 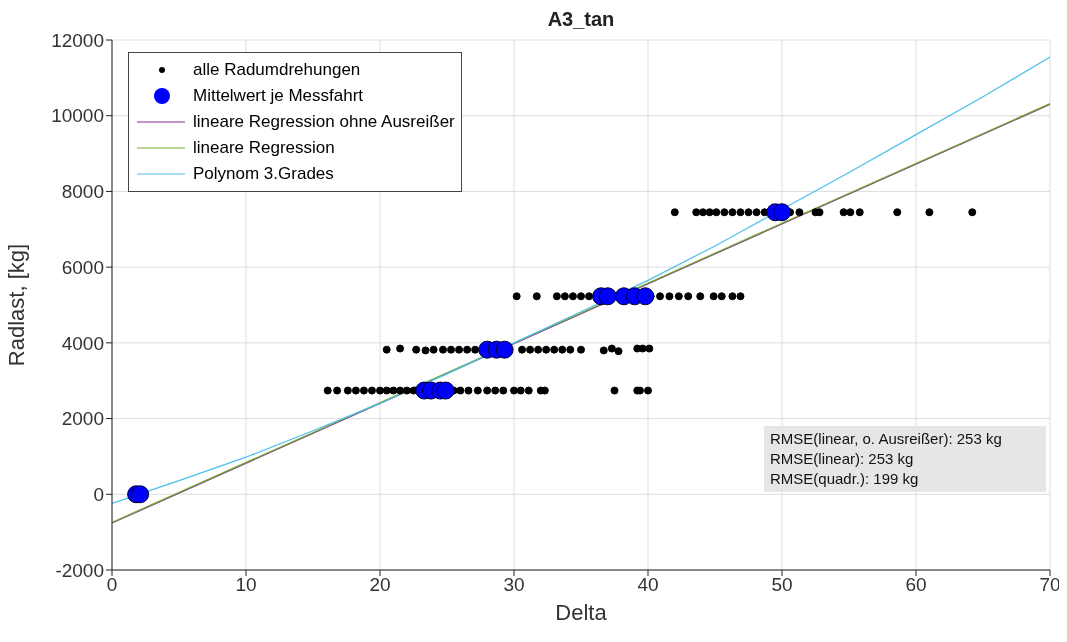 I want to click on legend-label: lineare Regression, so click(x=264, y=148).